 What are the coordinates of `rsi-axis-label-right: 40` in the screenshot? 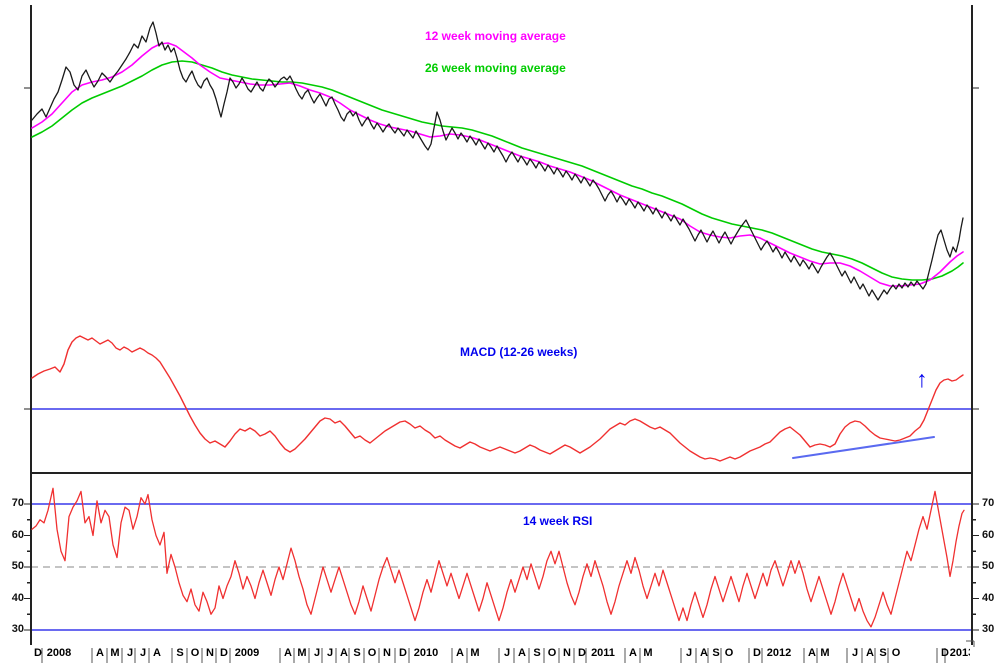 It's located at (988, 597).